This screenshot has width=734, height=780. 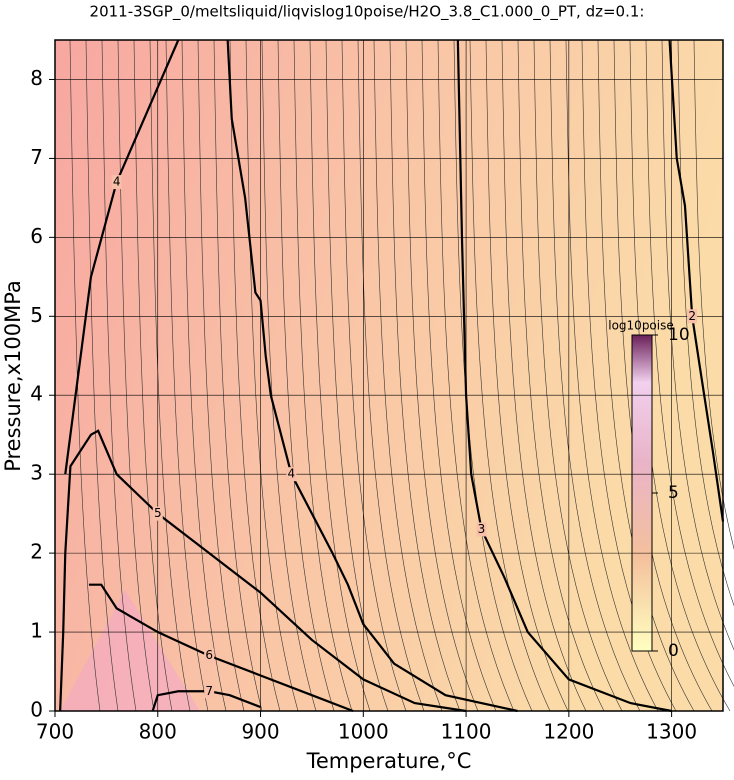 What do you see at coordinates (130, 650) in the screenshot?
I see `high-viscosity-region` at bounding box center [130, 650].